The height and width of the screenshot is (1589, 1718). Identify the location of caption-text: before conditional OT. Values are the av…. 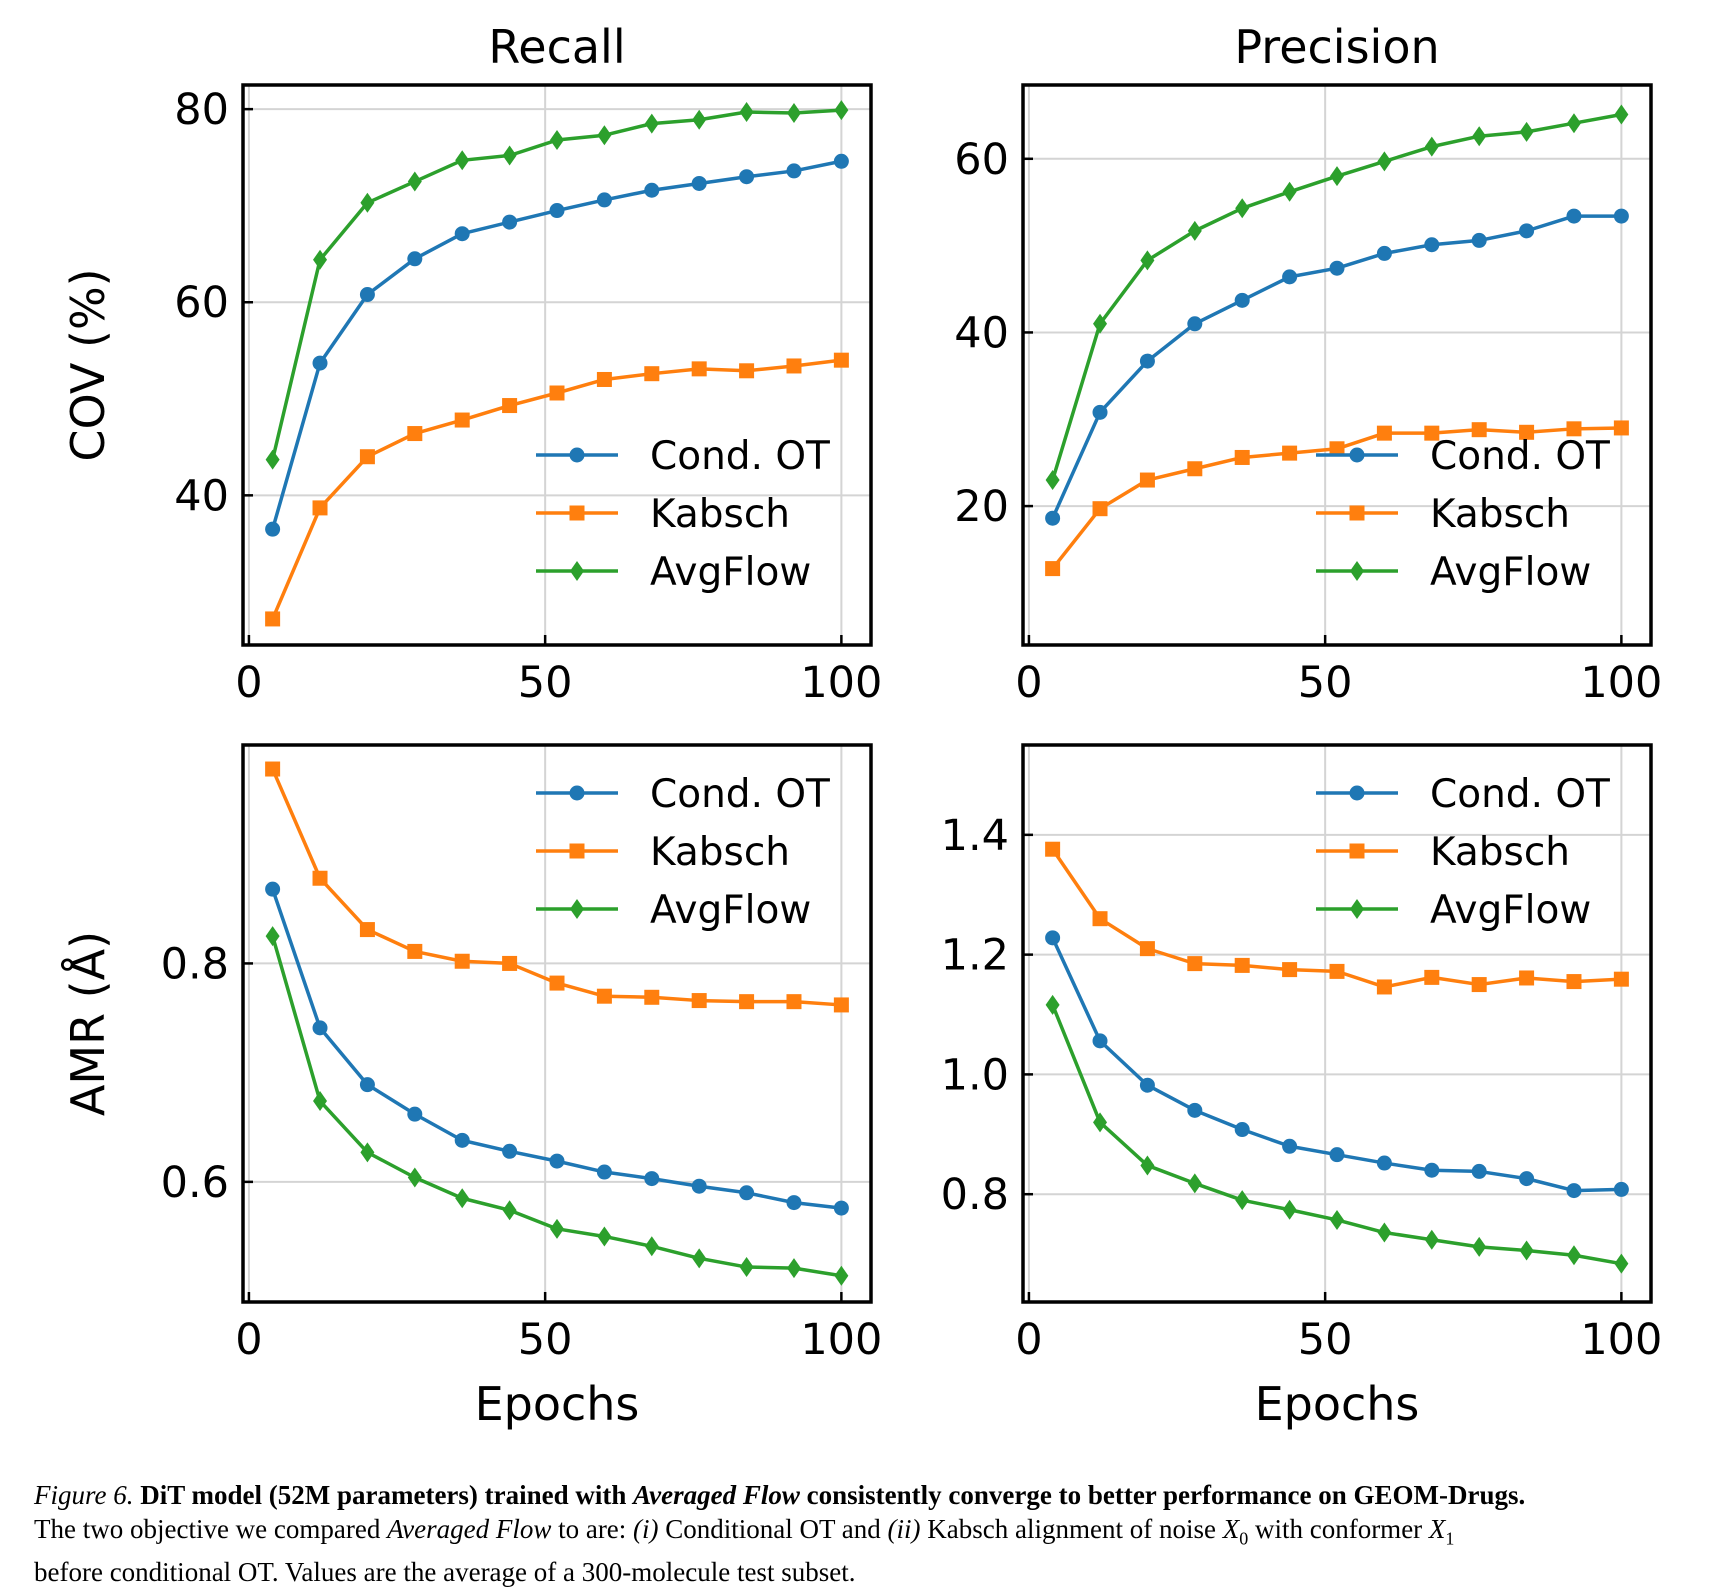
(445, 1572).